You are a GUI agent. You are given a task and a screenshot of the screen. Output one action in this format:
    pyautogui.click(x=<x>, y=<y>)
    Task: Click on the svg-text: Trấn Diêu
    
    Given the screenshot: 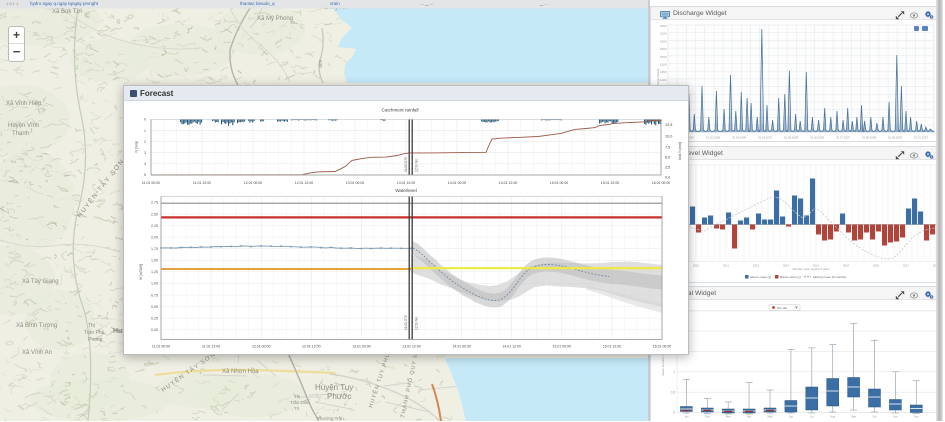 What is the action you would take?
    pyautogui.click(x=300, y=402)
    